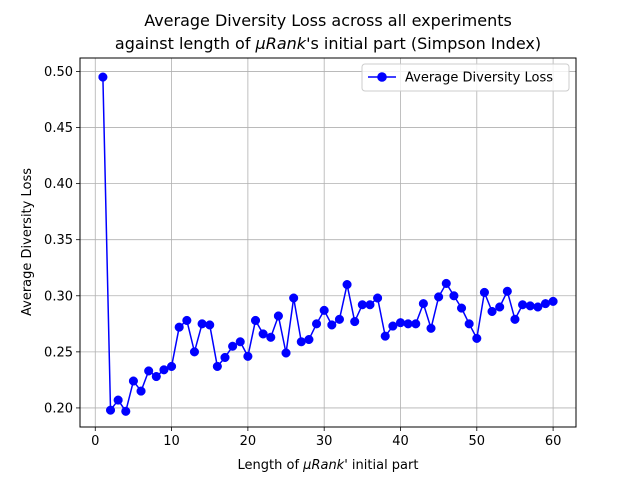  I want to click on chart-title-line-2-suffix: 's initial part (Simpson Index), so click(423, 43).